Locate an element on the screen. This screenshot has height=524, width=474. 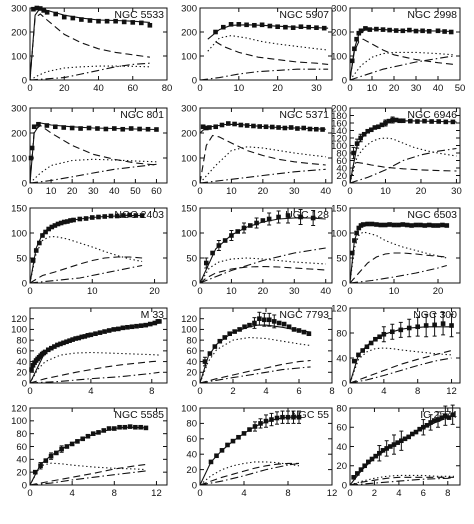
y-tick-label: 100 is located at coordinates (189, 158).